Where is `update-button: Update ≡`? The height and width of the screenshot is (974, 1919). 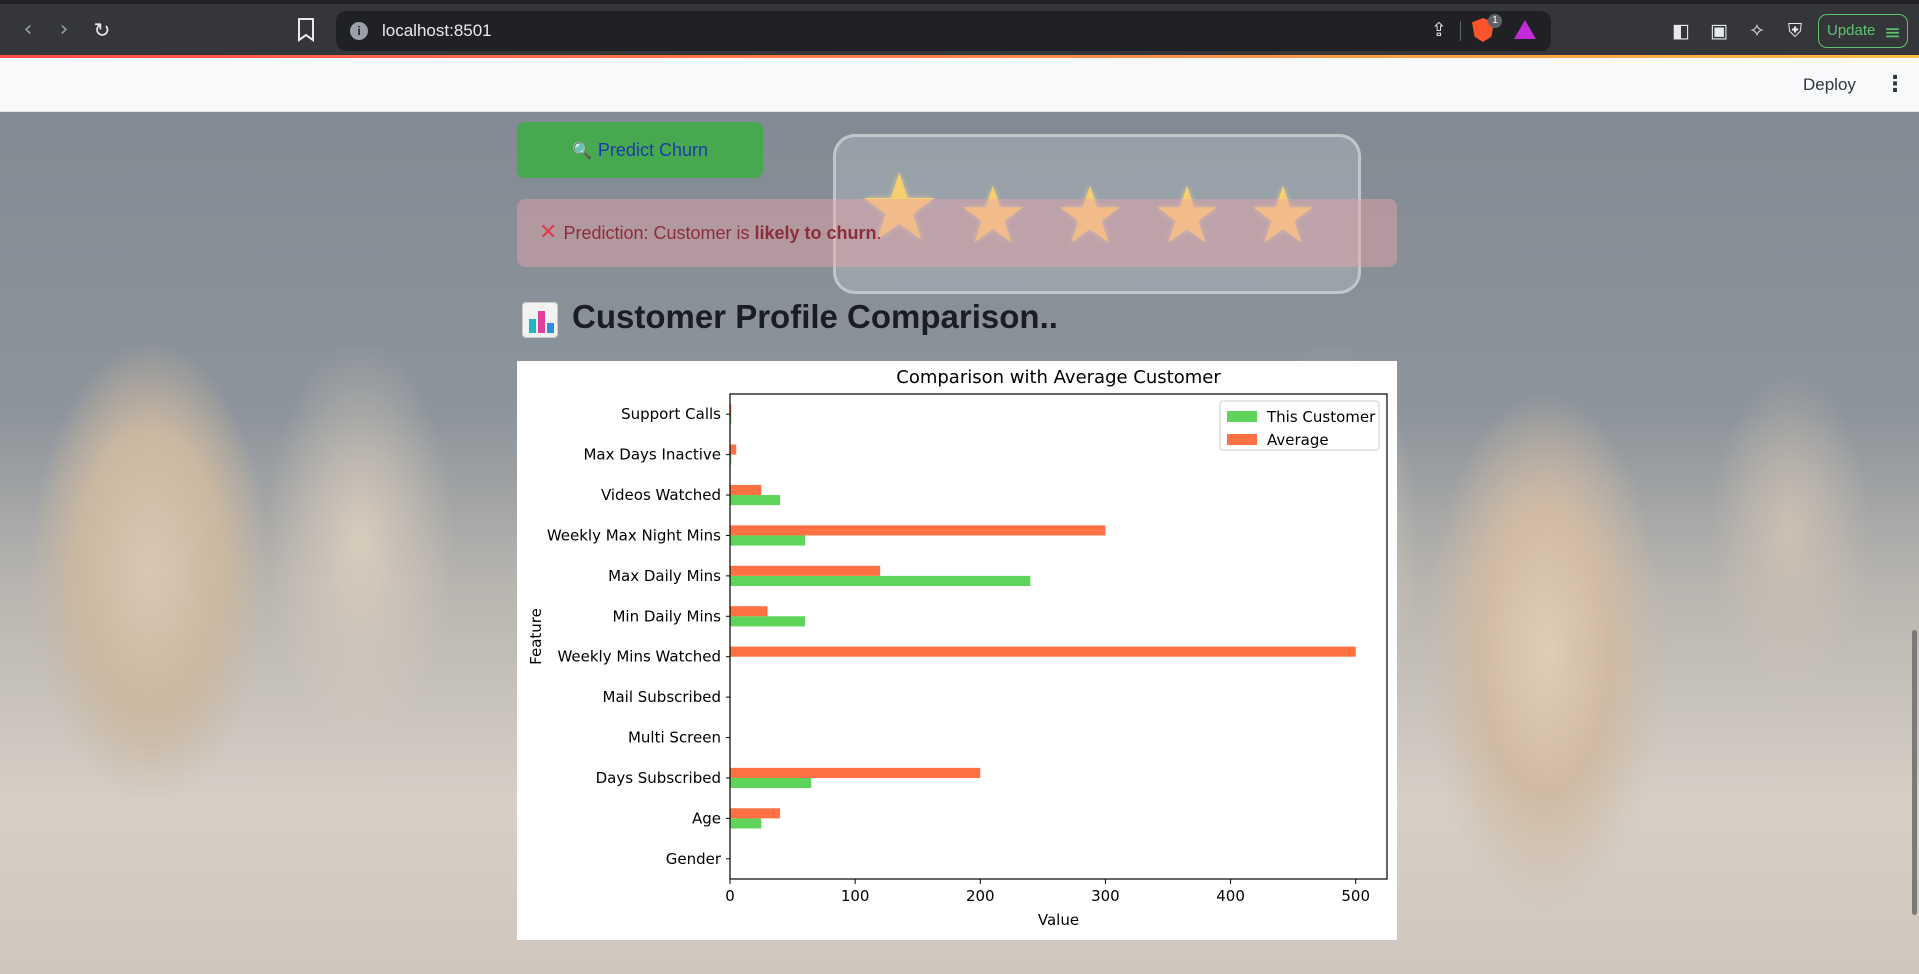 update-button: Update ≡ is located at coordinates (1863, 31).